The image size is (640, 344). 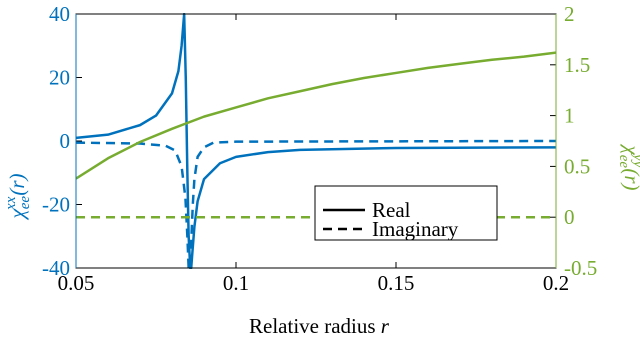 What do you see at coordinates (580, 268) in the screenshot?
I see `right-y-tick-label: -0.5` at bounding box center [580, 268].